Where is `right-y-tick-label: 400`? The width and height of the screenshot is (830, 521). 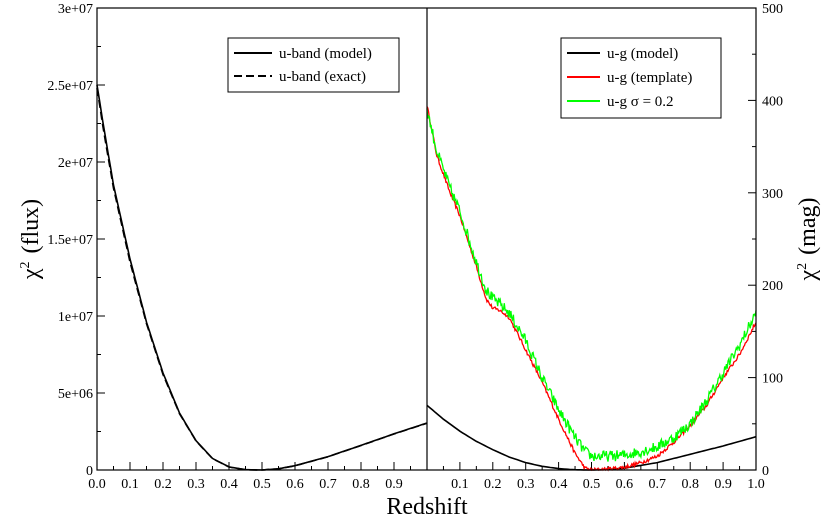 right-y-tick-label: 400 is located at coordinates (772, 101).